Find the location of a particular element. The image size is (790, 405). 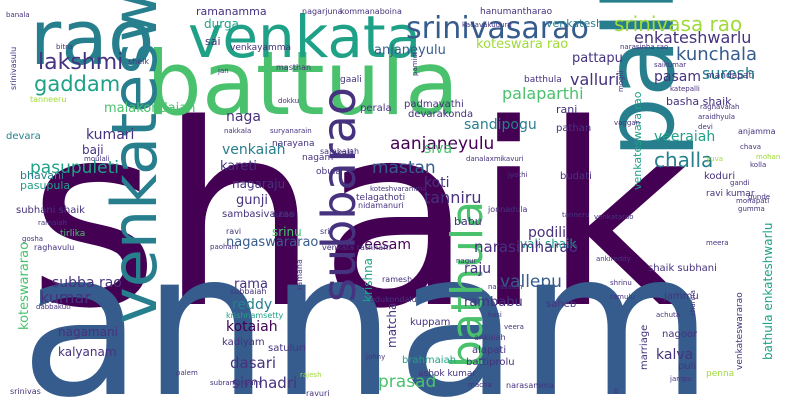

word-nakkala: nakkala is located at coordinates (238, 131).